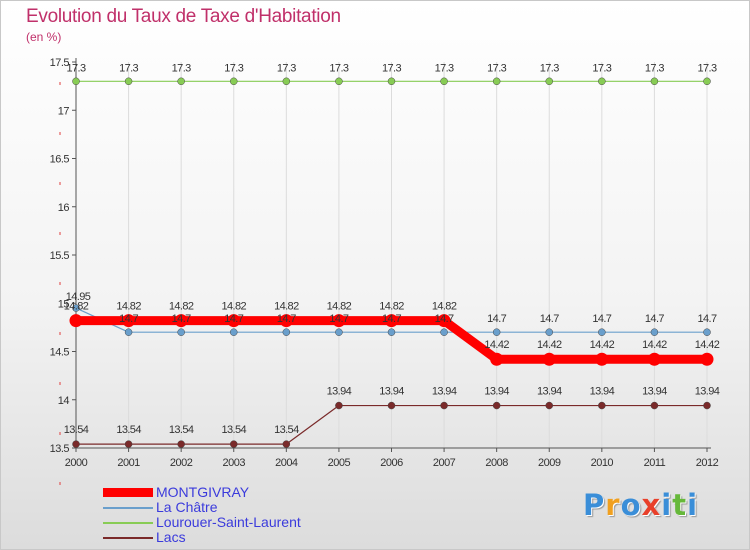 Image resolution: width=750 pixels, height=550 pixels. Describe the element at coordinates (128, 463) in the screenshot. I see `x-tick-label: 2001` at that location.